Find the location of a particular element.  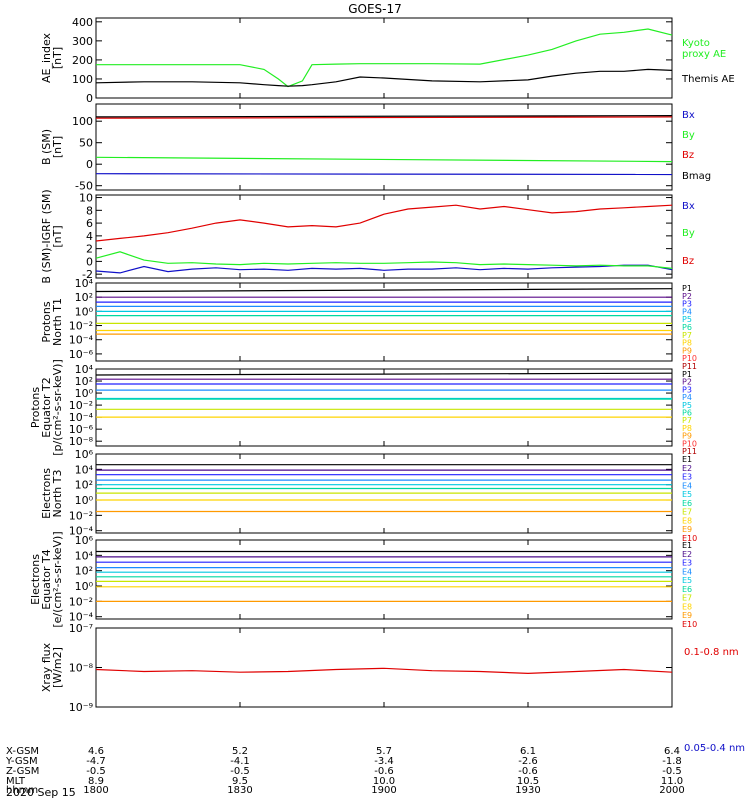

y-tick-label: 10⁻⁷ is located at coordinates (81, 628).